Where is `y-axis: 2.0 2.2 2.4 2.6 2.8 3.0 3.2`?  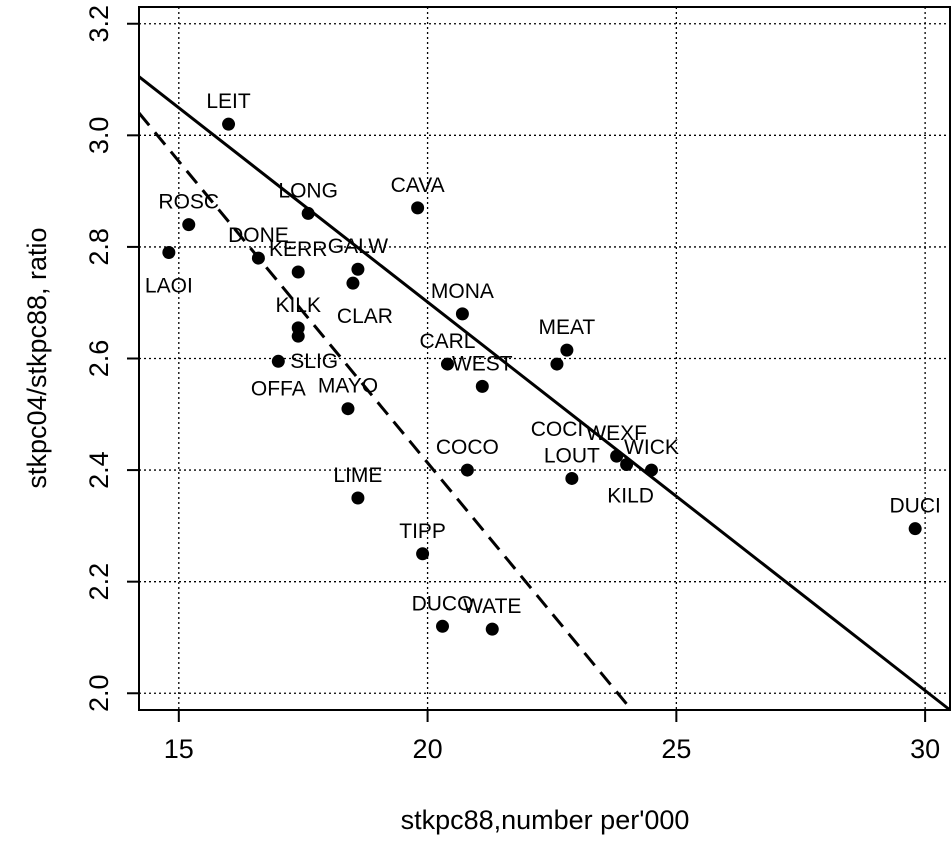 y-axis: 2.0 2.2 2.4 2.6 2.8 3.0 3.2 is located at coordinates (111, 358).